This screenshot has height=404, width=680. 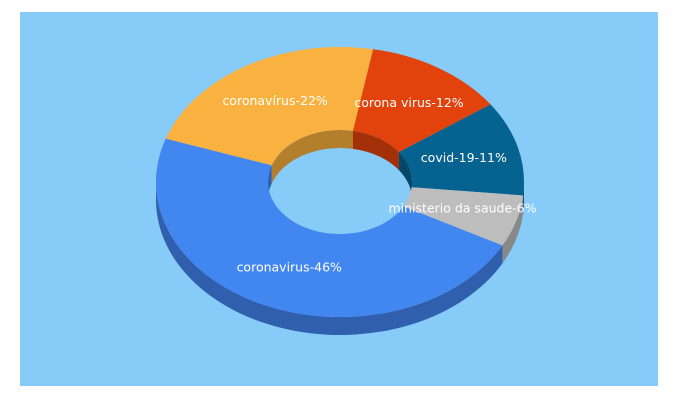 What do you see at coordinates (274, 100) in the screenshot?
I see `slice-label: coronavírus-22%` at bounding box center [274, 100].